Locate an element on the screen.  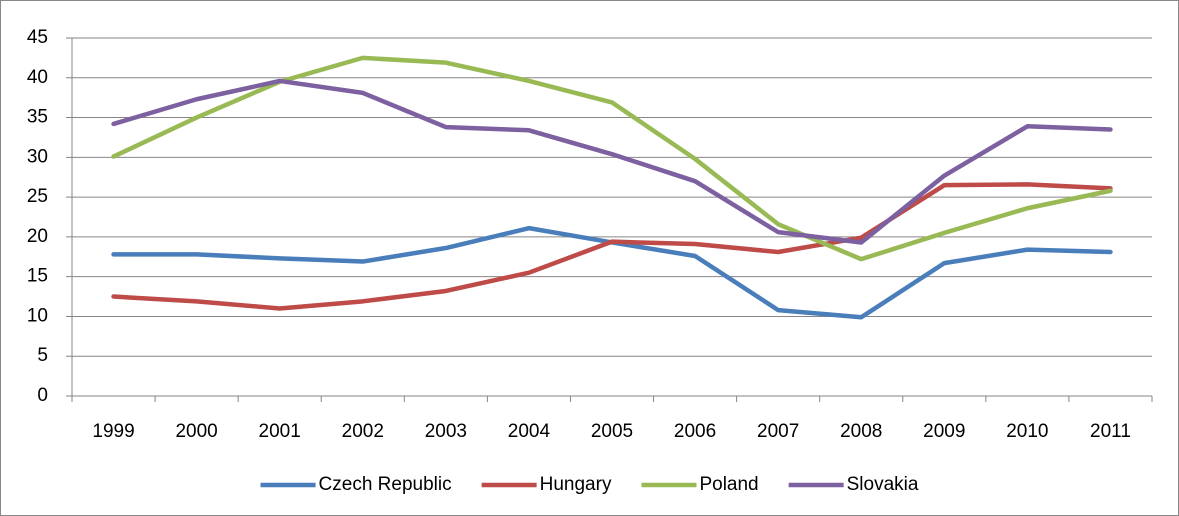
y-tick-label: 5 is located at coordinates (42, 355).